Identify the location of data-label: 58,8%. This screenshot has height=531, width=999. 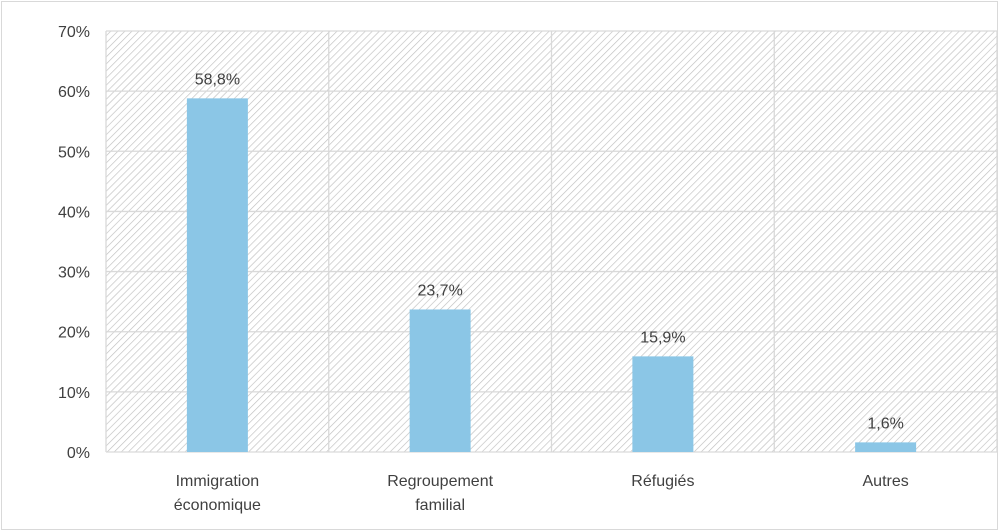
(217, 79).